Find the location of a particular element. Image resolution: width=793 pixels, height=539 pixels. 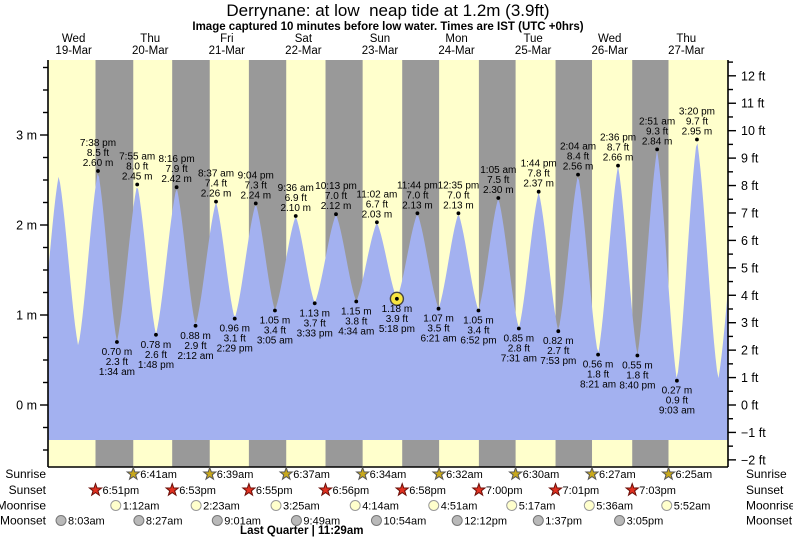

day-name-label: Sat is located at coordinates (304, 39).